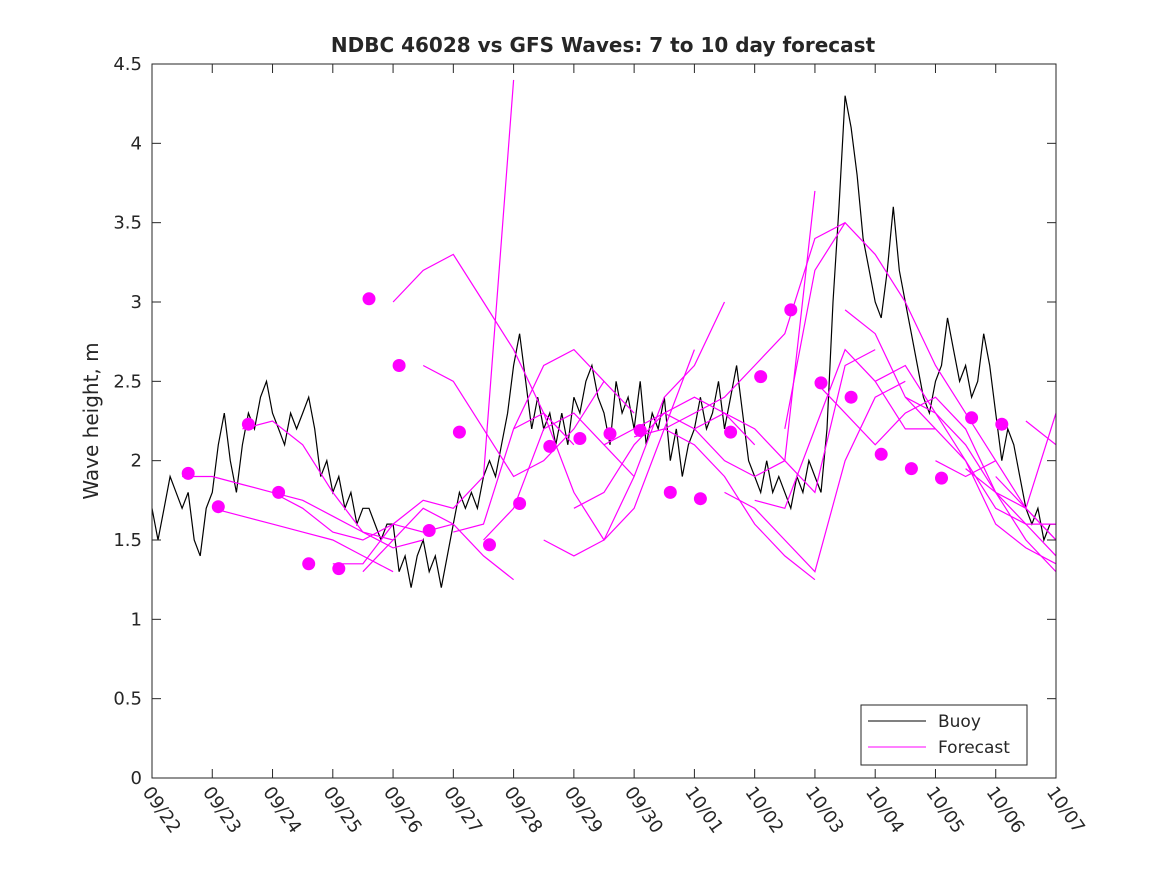  I want to click on y-tick-label: 2.5, so click(127, 381).